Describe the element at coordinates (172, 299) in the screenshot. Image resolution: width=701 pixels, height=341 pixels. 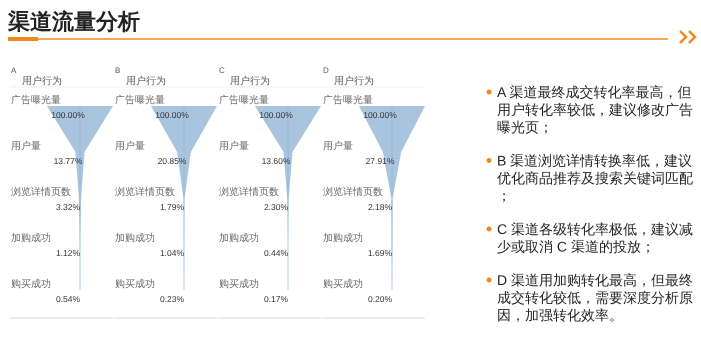
I see `data-label: 0.23%` at that location.